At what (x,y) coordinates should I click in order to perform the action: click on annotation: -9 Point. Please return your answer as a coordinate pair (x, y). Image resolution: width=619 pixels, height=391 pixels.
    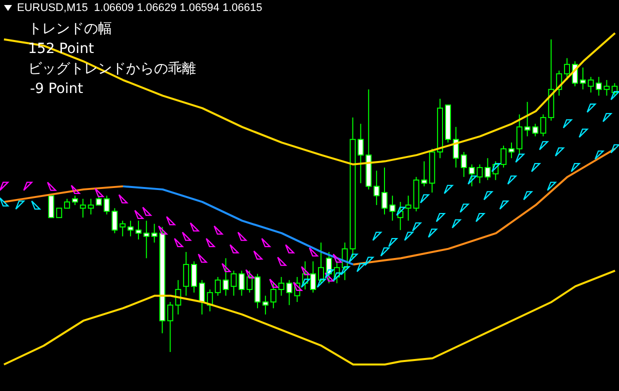
    Looking at the image, I should click on (57, 89).